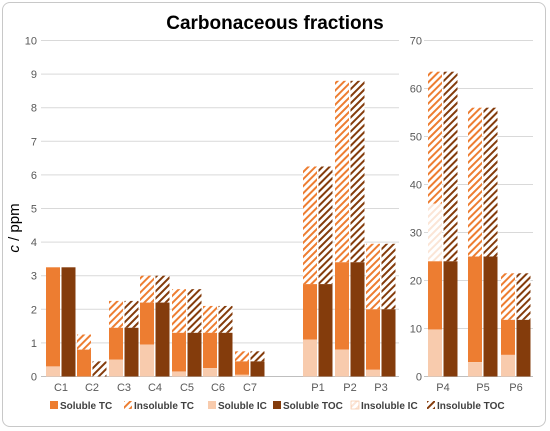  I want to click on y-tick-label: 4, so click(34, 243).